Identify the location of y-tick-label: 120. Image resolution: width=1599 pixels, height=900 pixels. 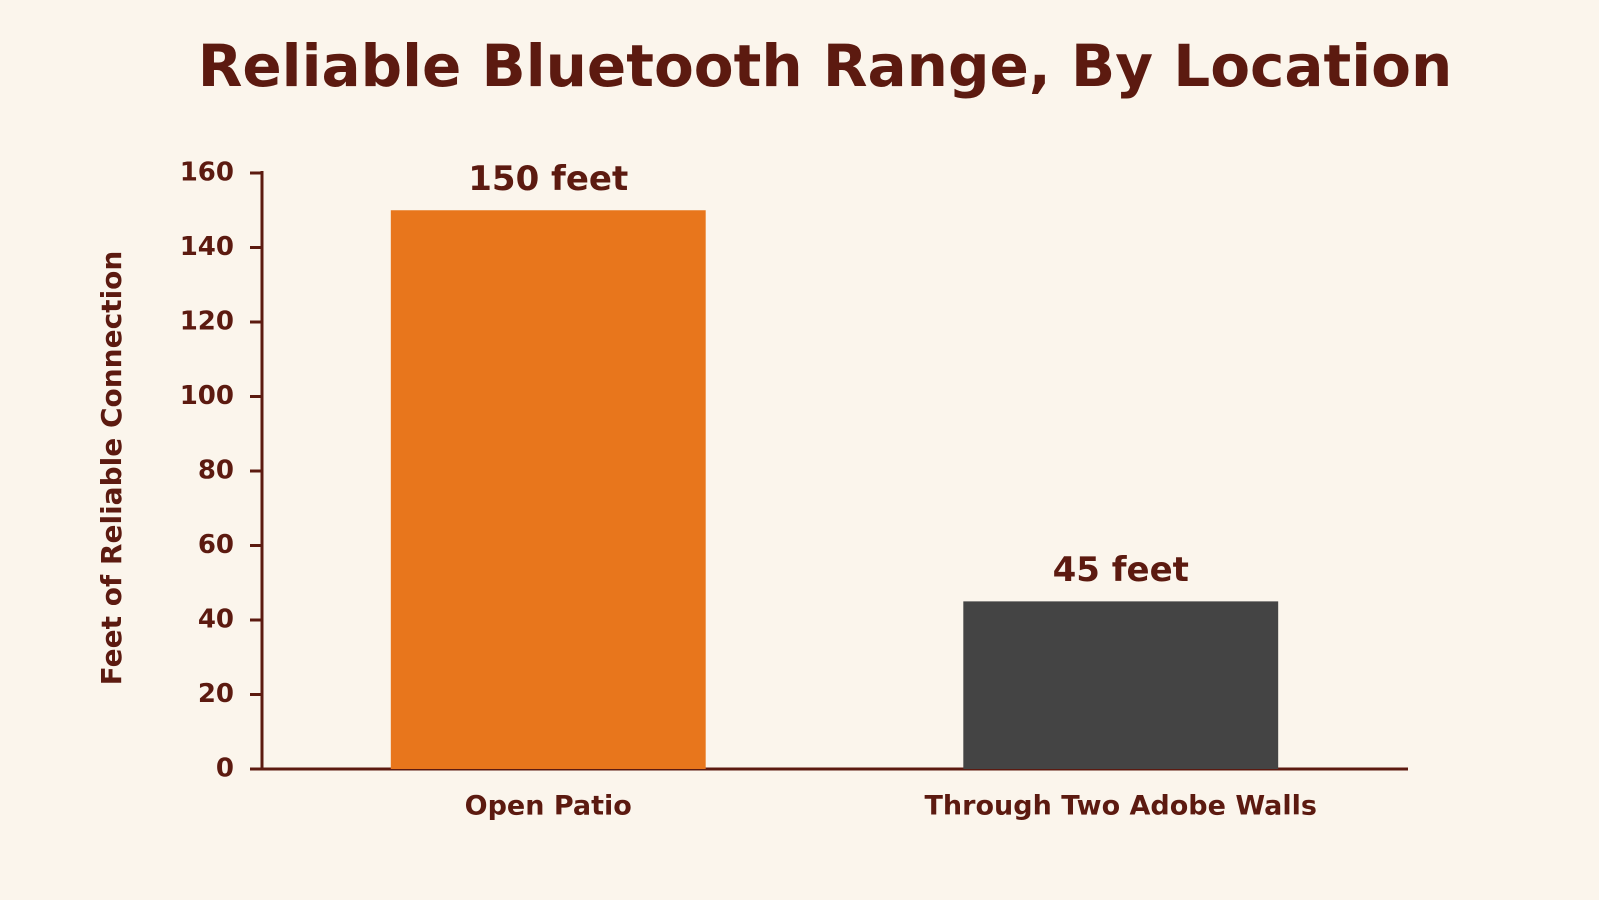
(207, 322).